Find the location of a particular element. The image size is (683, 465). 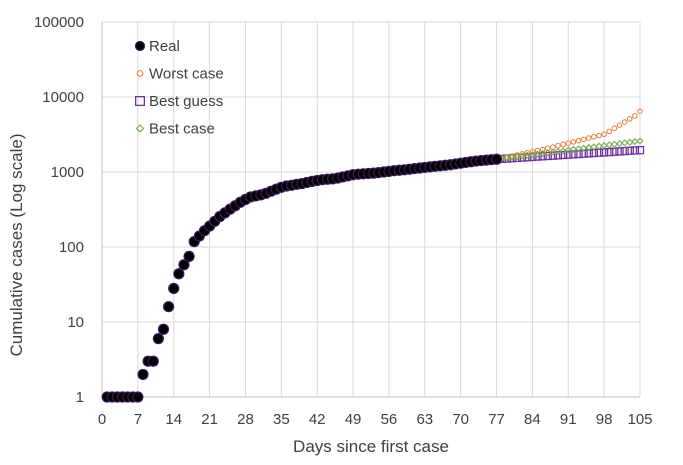

legend-item: Best case is located at coordinates (175, 129).